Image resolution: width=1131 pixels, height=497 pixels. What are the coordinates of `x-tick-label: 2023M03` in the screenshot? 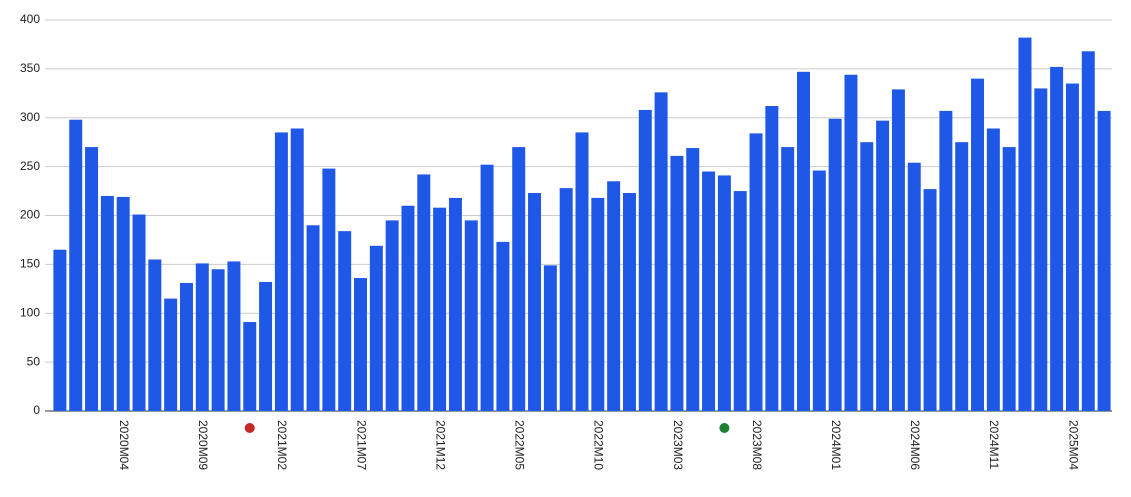 It's located at (678, 445).